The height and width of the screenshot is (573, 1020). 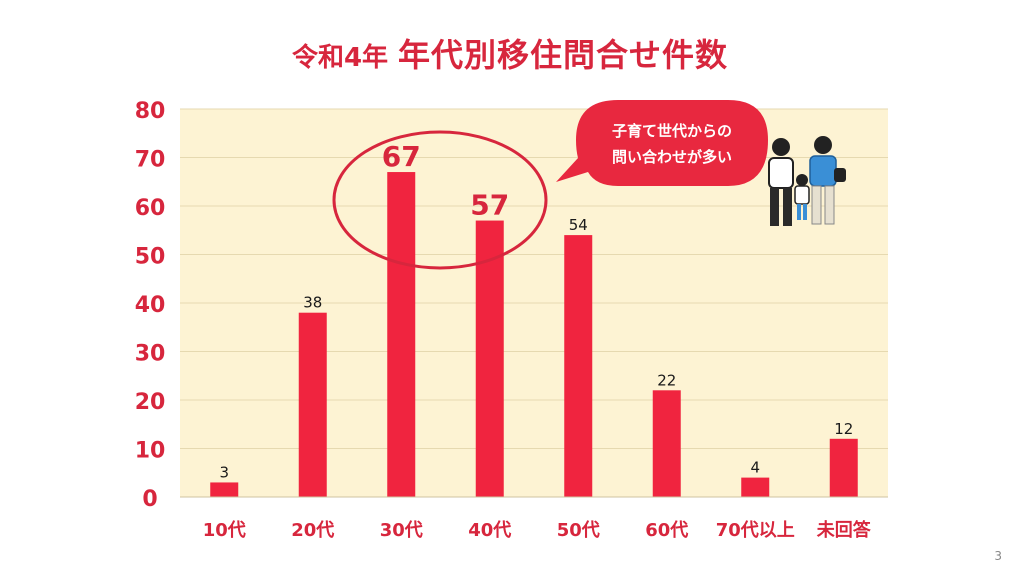 What do you see at coordinates (998, 556) in the screenshot?
I see `page-number: 3` at bounding box center [998, 556].